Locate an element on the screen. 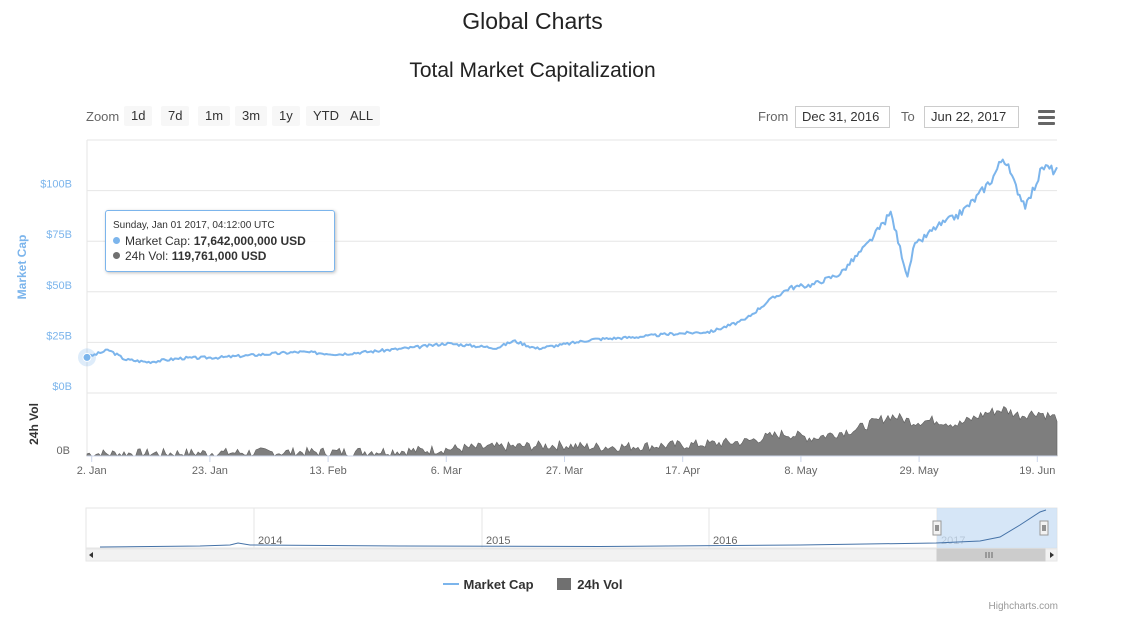  from-label: From is located at coordinates (773, 116).